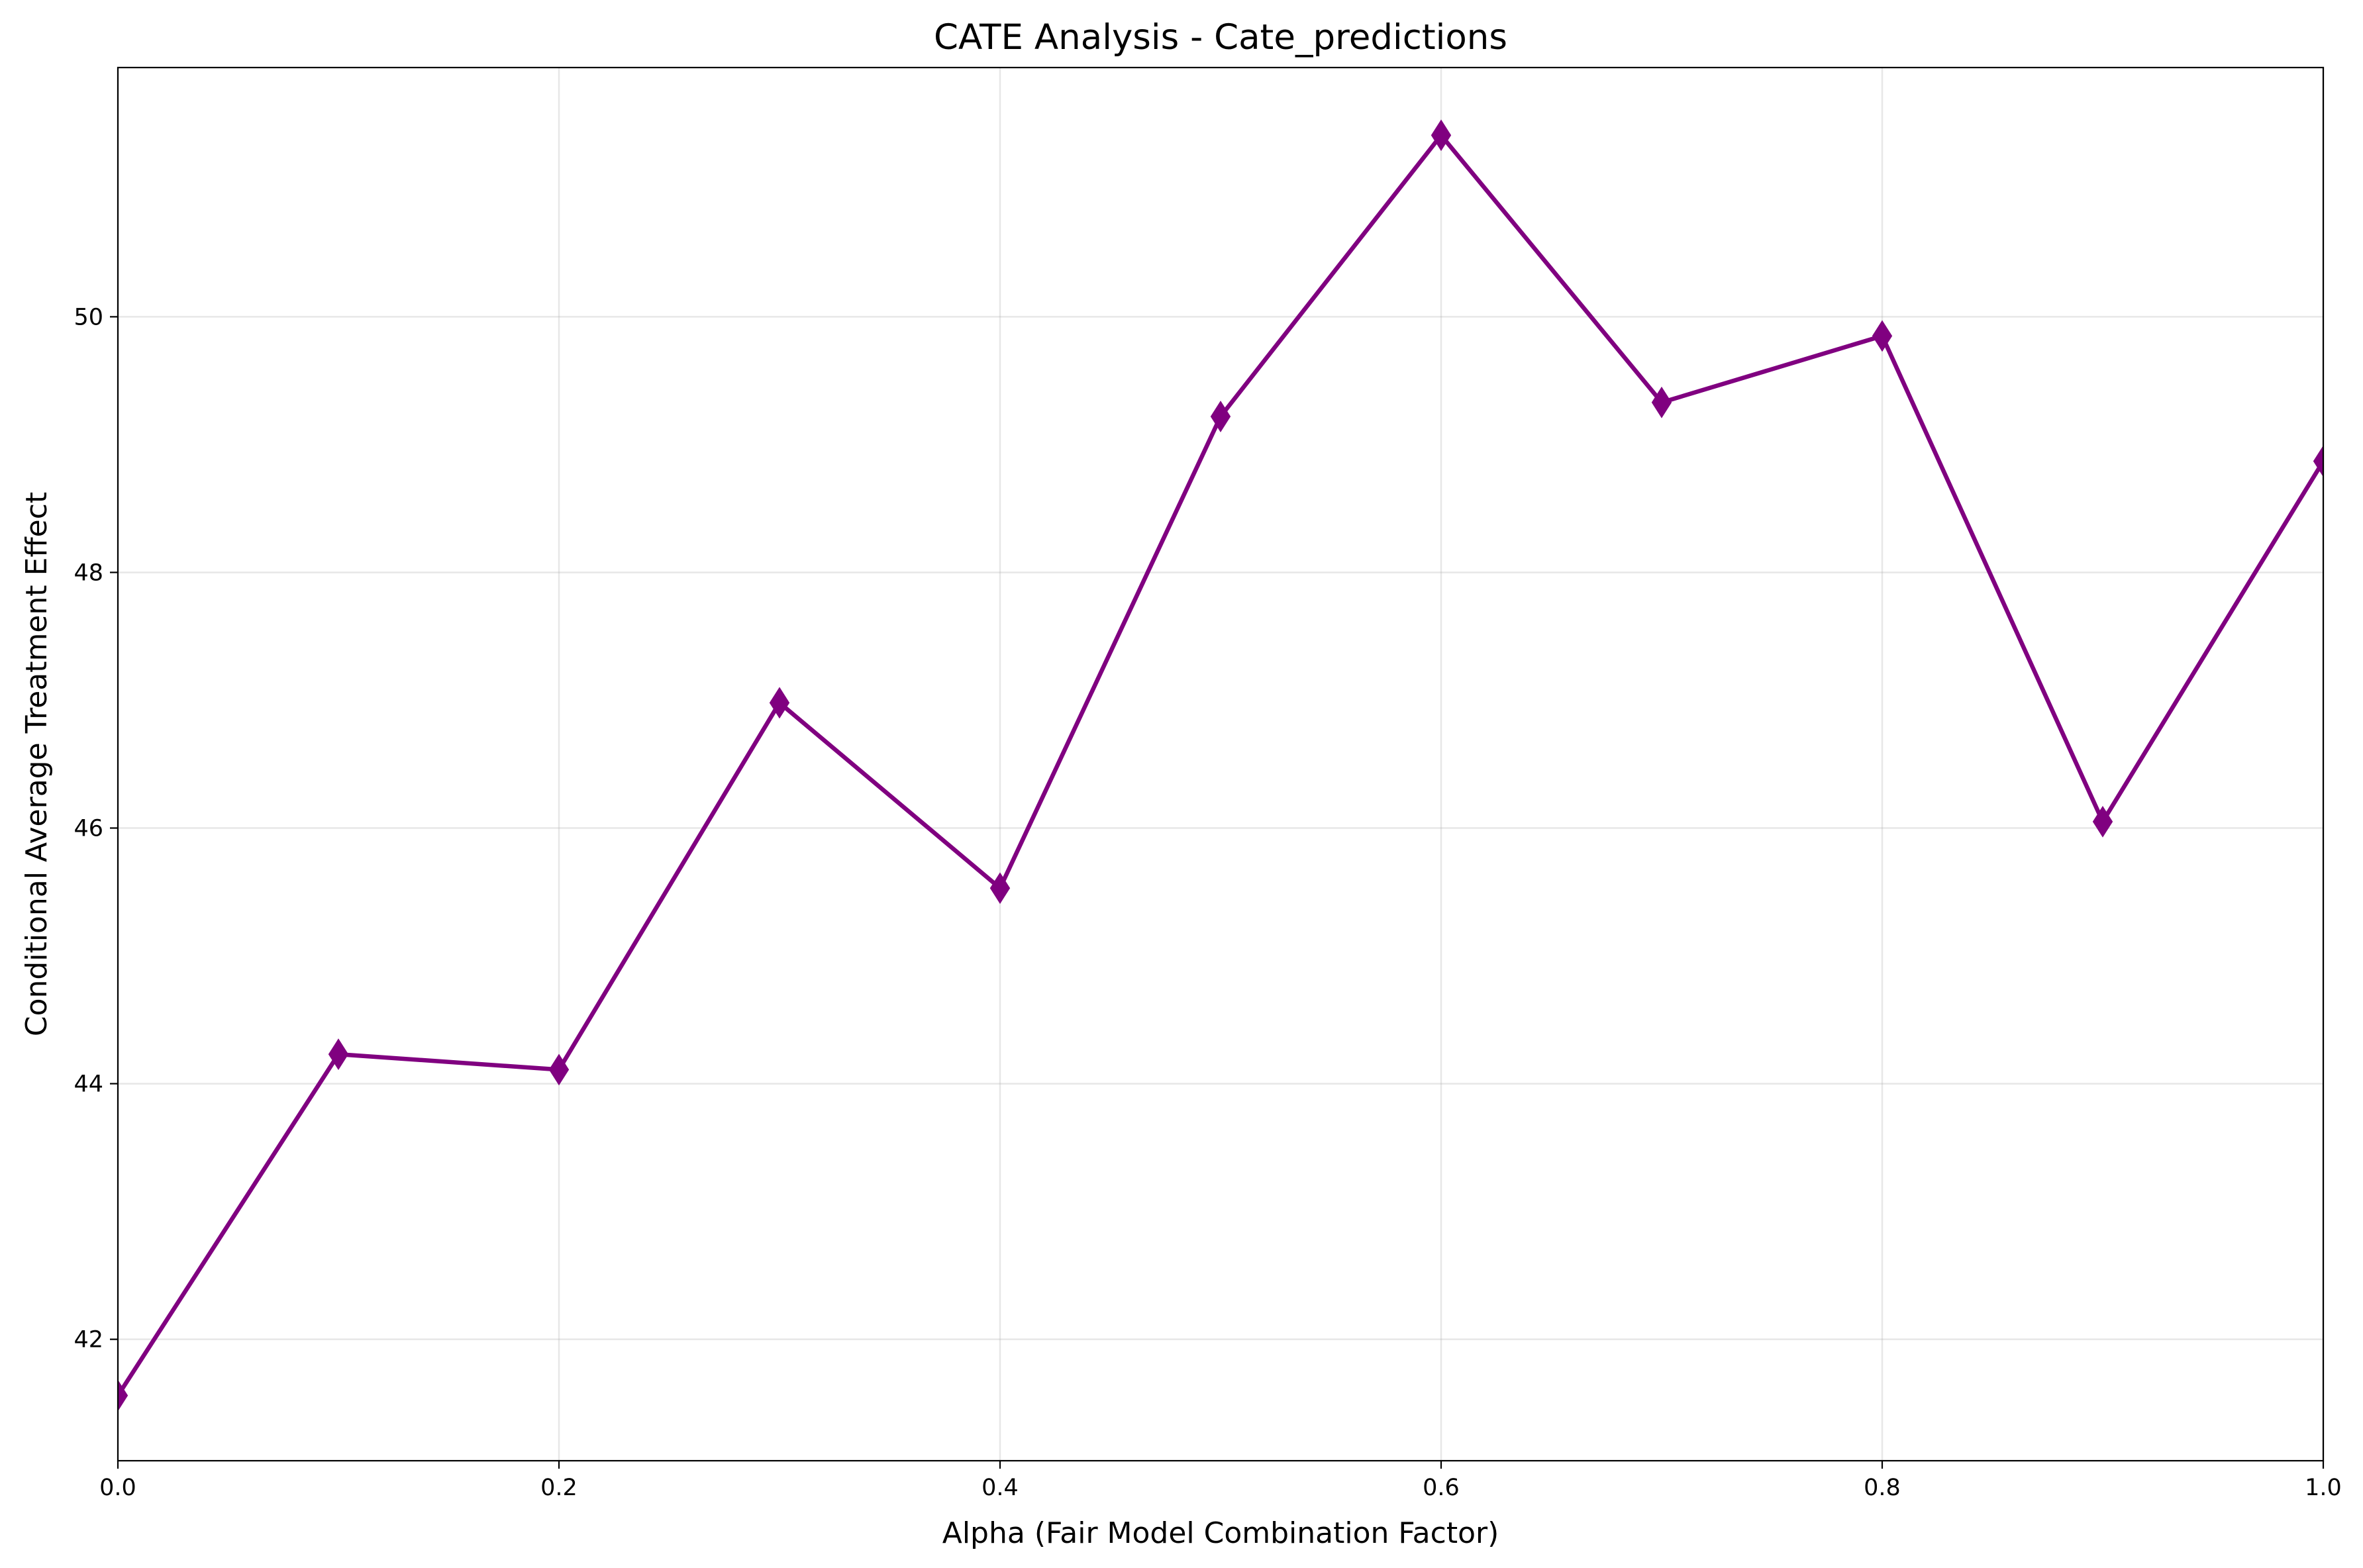 The width and height of the screenshot is (2363, 1568). I want to click on y-tick-label: 44, so click(88, 1084).